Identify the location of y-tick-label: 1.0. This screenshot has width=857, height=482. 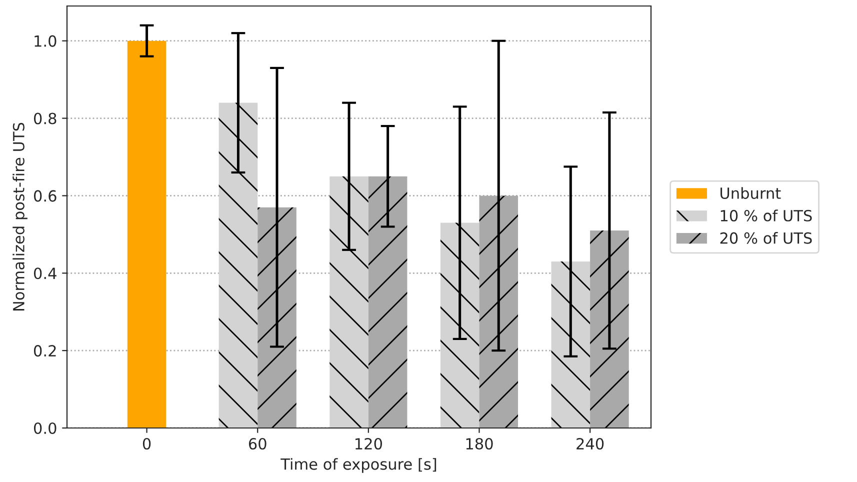
(45, 41).